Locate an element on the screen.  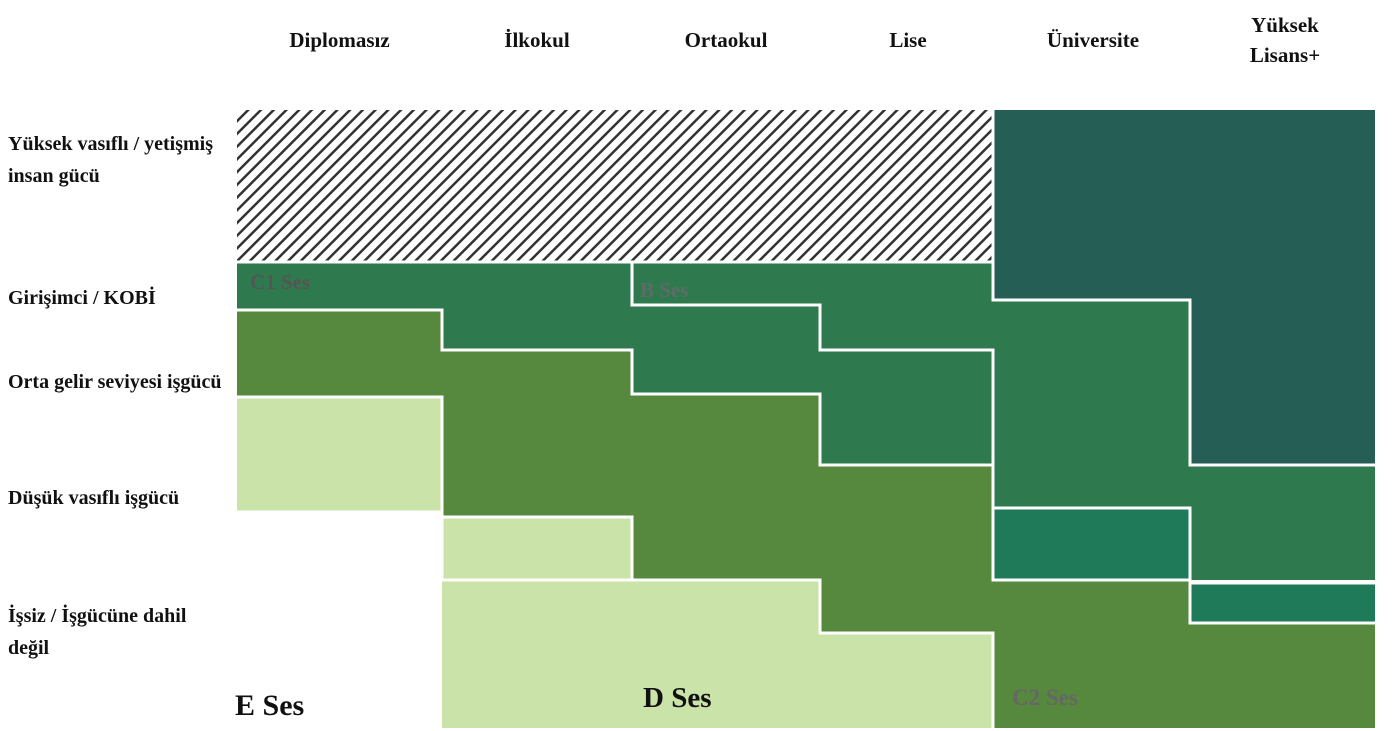
hatched-area is located at coordinates (615, 186).